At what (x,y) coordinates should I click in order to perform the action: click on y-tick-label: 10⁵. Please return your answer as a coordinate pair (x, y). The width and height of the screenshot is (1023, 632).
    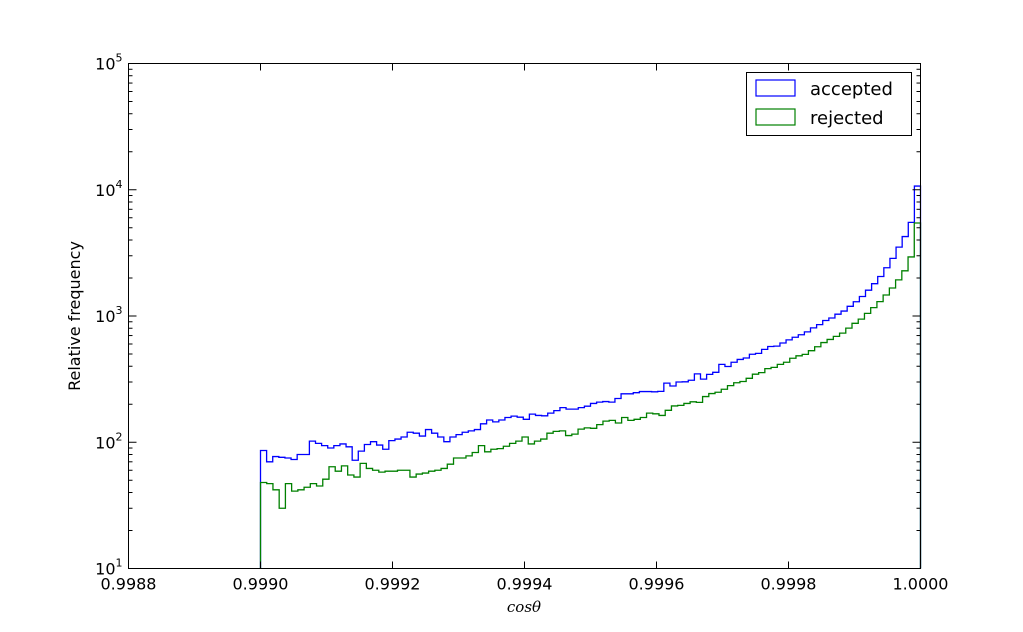
    Looking at the image, I should click on (108, 63).